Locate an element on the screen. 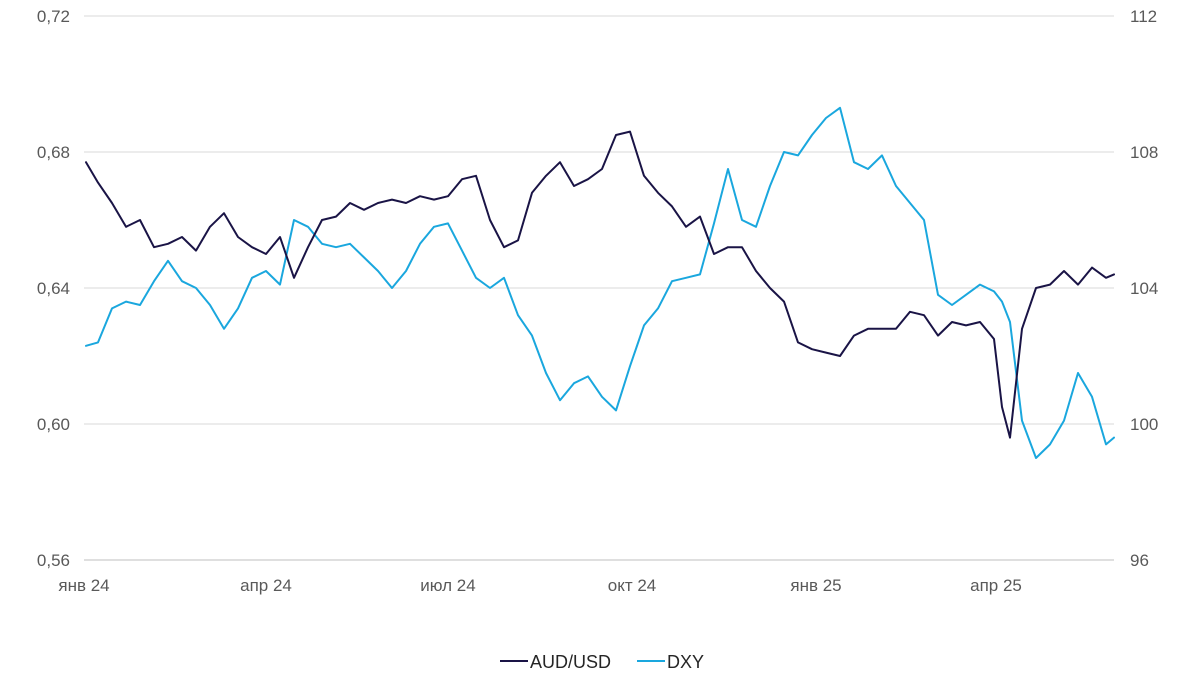  left-y-tick-label: 0,56 is located at coordinates (53, 560).